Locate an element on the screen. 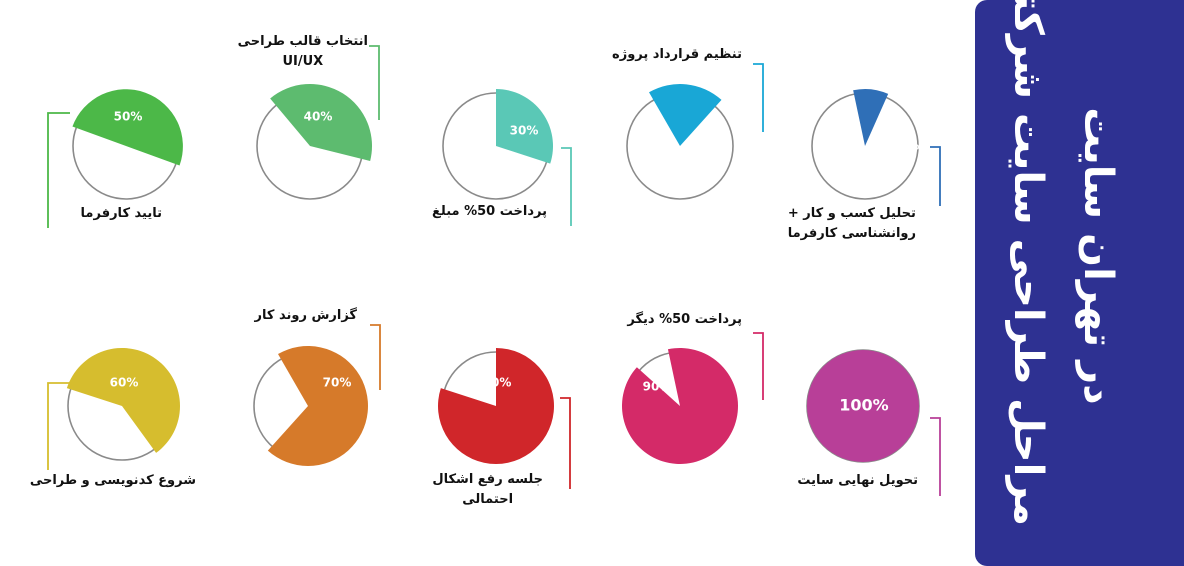 The width and height of the screenshot is (1184, 566). step-6: 100% is located at coordinates (873, 422).